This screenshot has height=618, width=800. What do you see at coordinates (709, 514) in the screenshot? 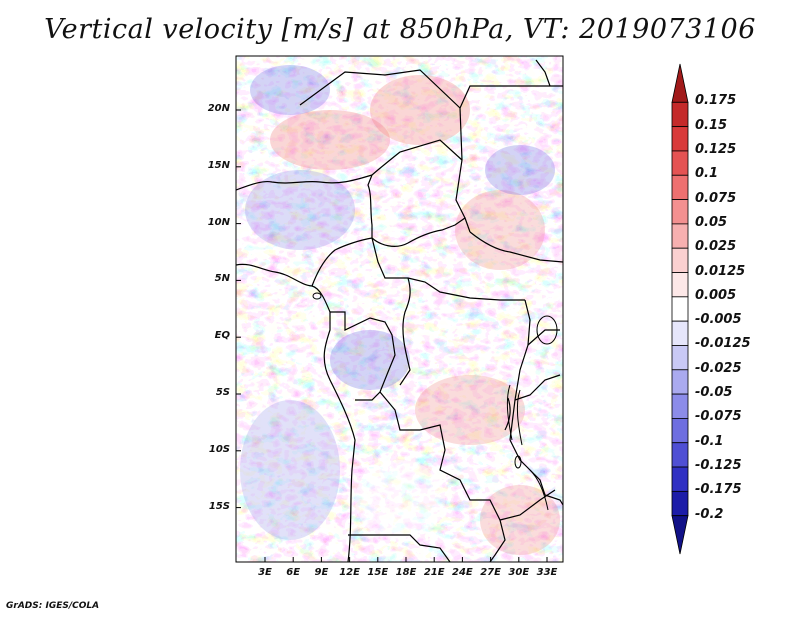
I see `colorbar-label: -0.2` at bounding box center [709, 514].